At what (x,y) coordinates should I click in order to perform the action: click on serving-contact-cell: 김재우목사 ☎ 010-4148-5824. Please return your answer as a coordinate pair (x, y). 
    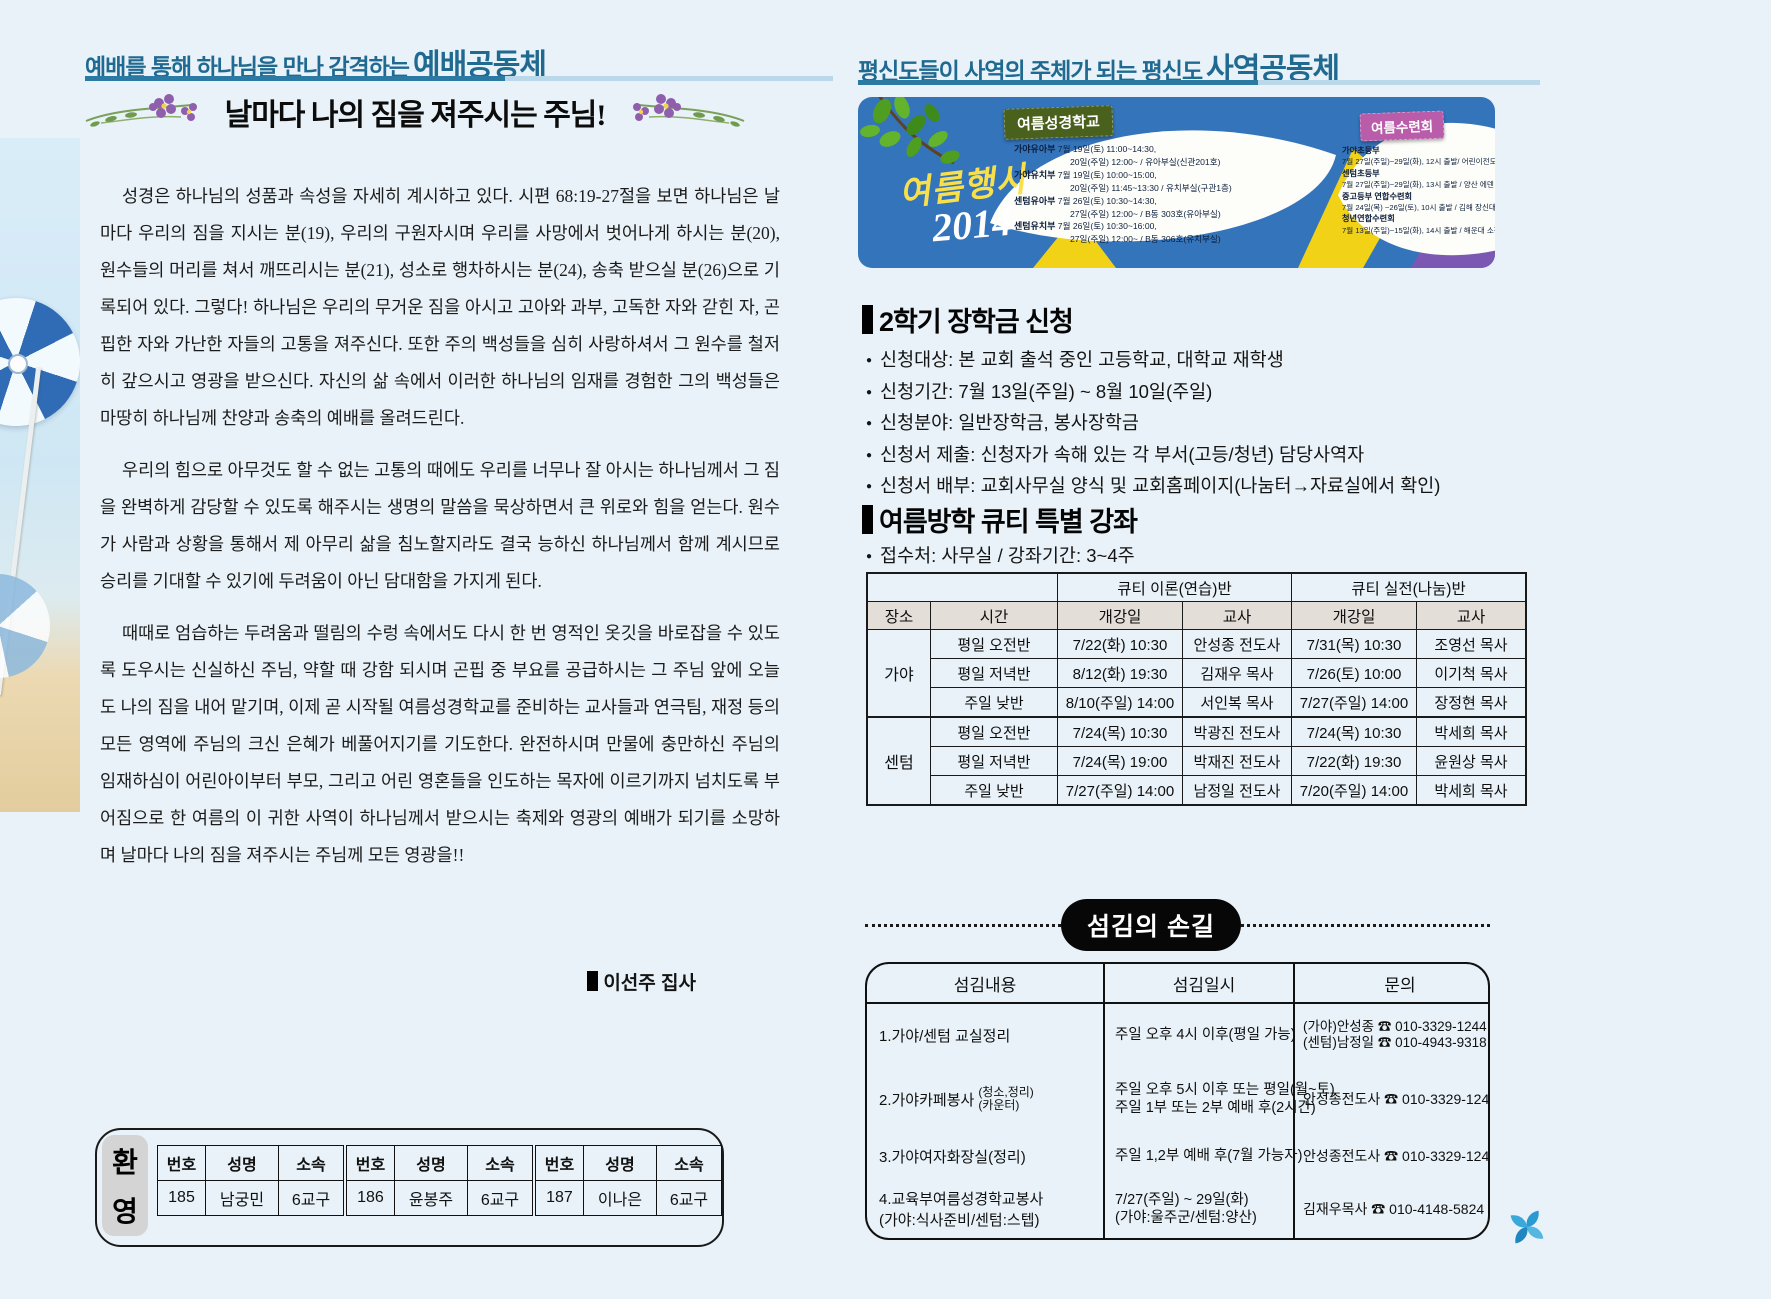
    Looking at the image, I should click on (1390, 1209).